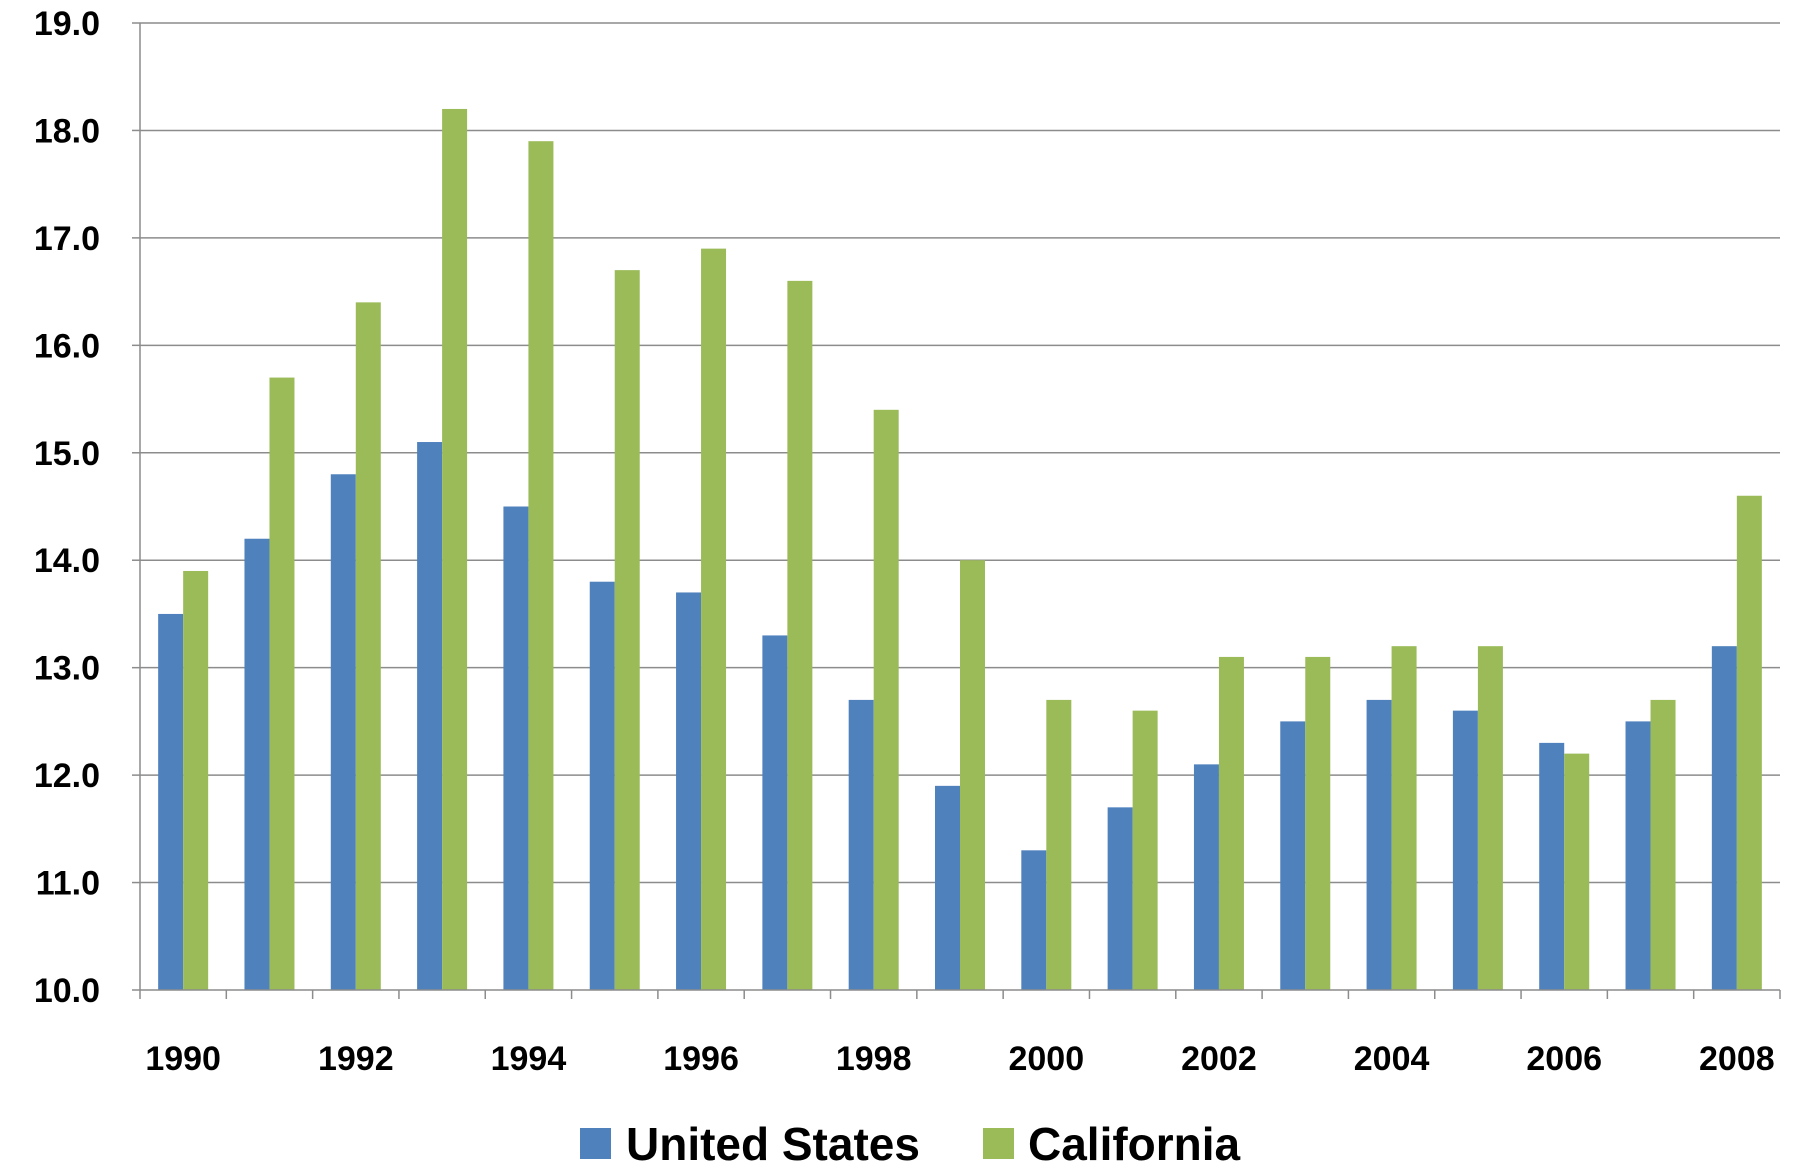 The height and width of the screenshot is (1171, 1795). I want to click on x-tick-label: 2008, so click(1737, 1059).